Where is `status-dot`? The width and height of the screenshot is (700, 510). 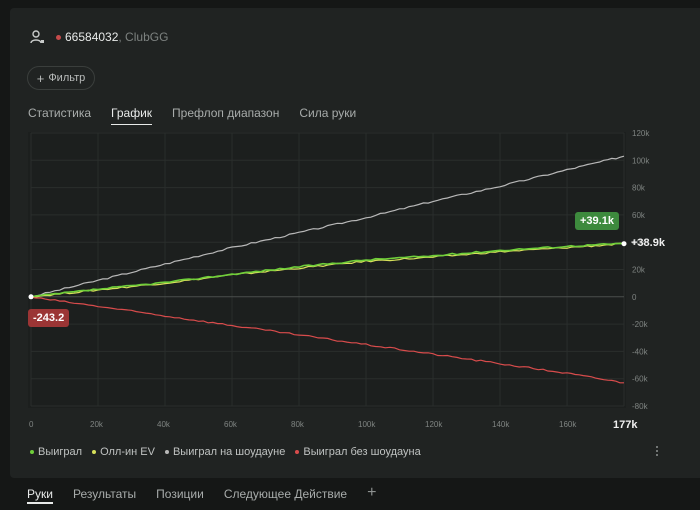
status-dot is located at coordinates (58, 37).